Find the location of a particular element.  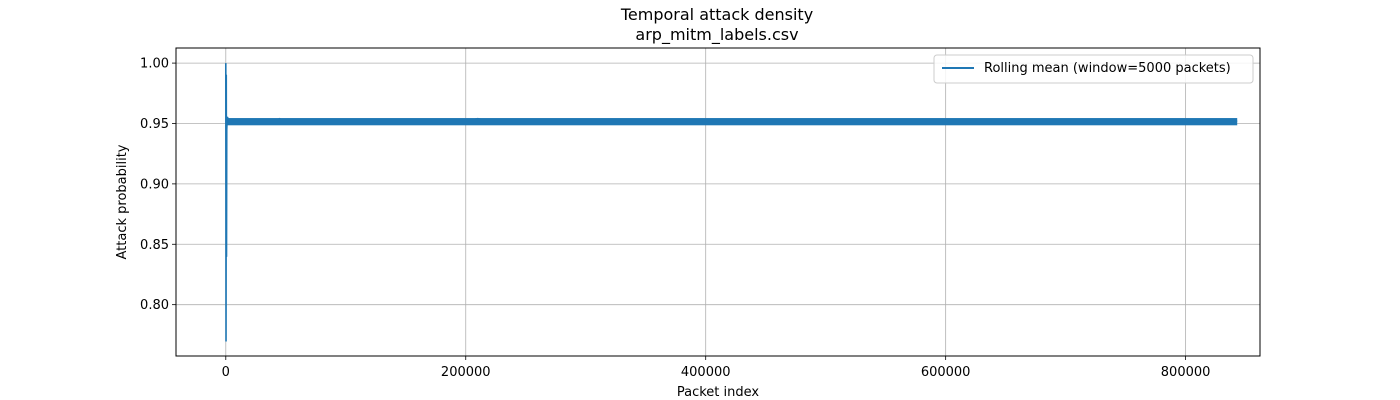

chart-subtitle: arp_mitm_labels.csv is located at coordinates (716, 35).